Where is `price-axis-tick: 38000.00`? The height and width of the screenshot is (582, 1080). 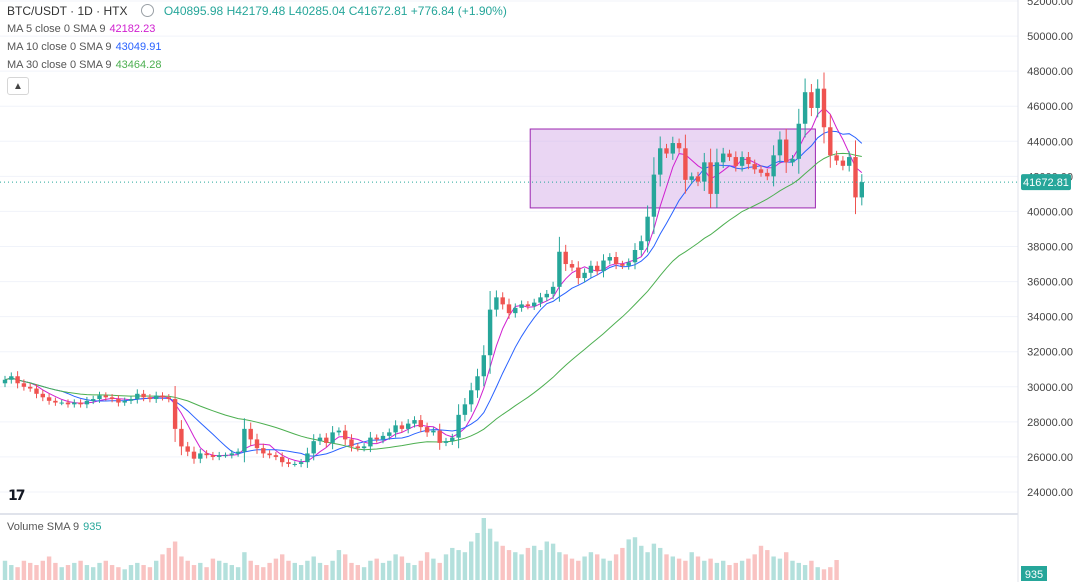
price-axis-tick: 38000.00 is located at coordinates (1050, 248).